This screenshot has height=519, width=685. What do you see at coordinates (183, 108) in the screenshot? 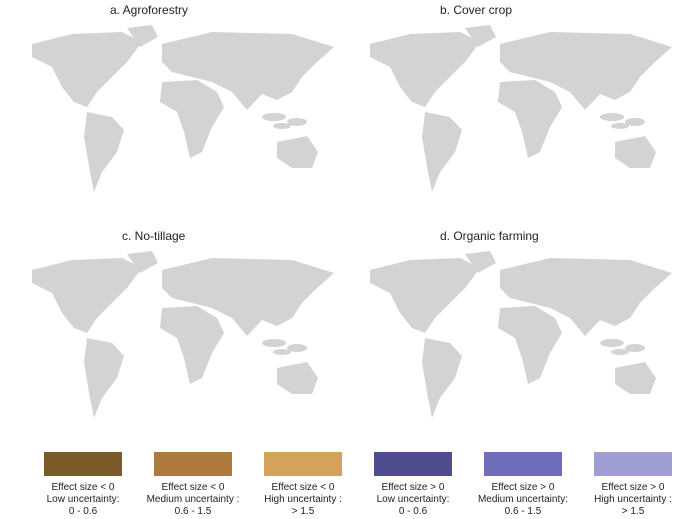
I see `map-a` at bounding box center [183, 108].